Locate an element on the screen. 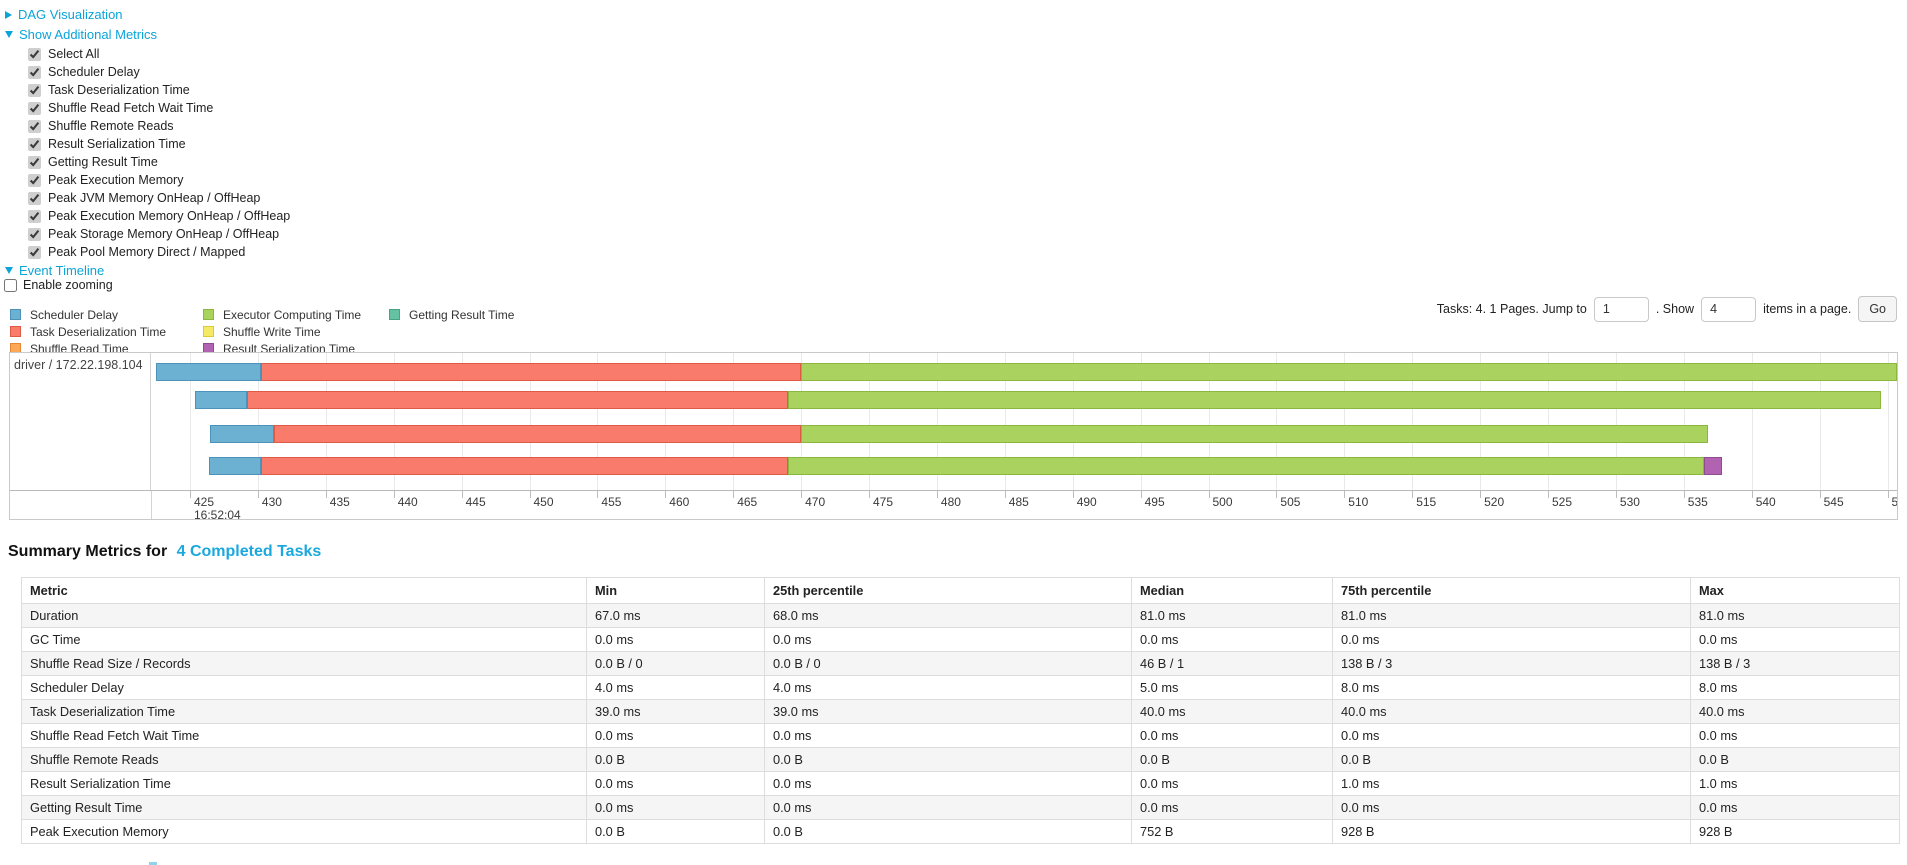 The image size is (1907, 865). chevron-down-icon is located at coordinates (9, 270).